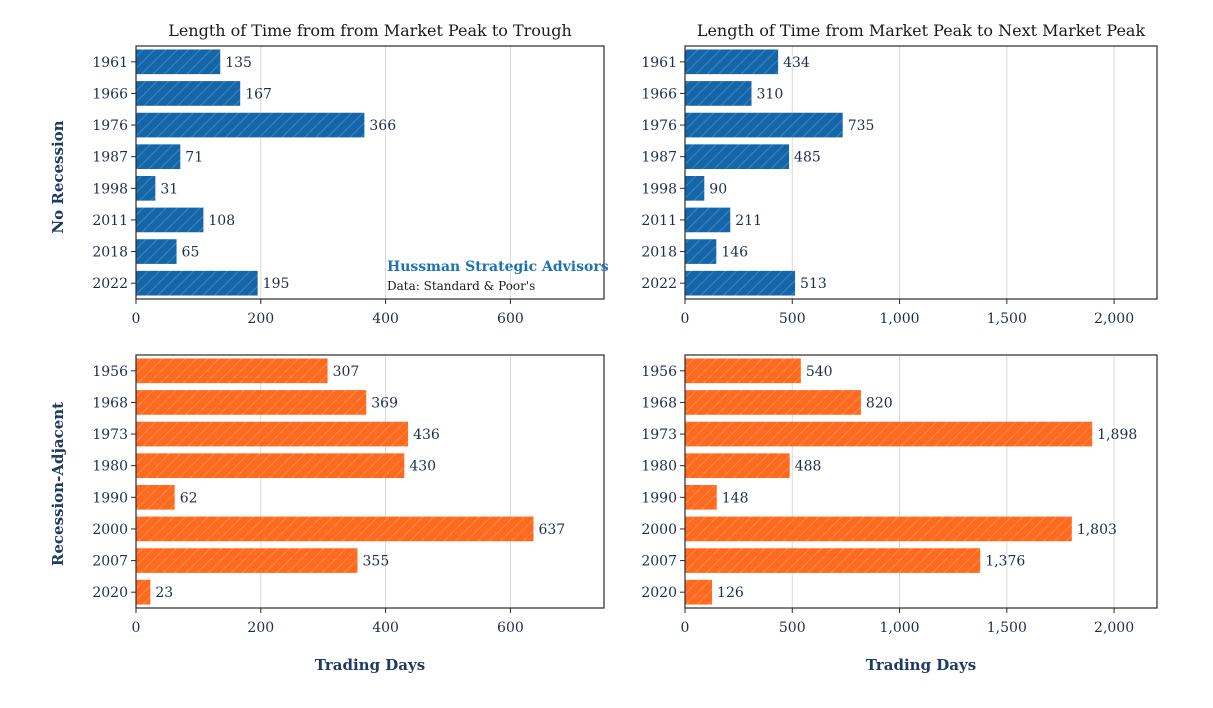  I want to click on peak-to-trough-no-recession-category-label-1998: 1998, so click(110, 189).